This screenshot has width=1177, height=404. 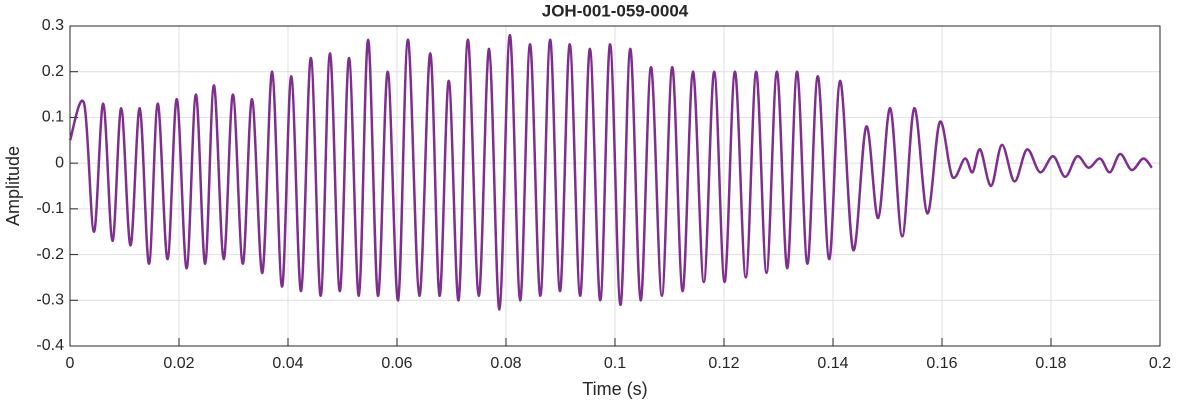 I want to click on x-tick-label: 0, so click(x=70, y=363).